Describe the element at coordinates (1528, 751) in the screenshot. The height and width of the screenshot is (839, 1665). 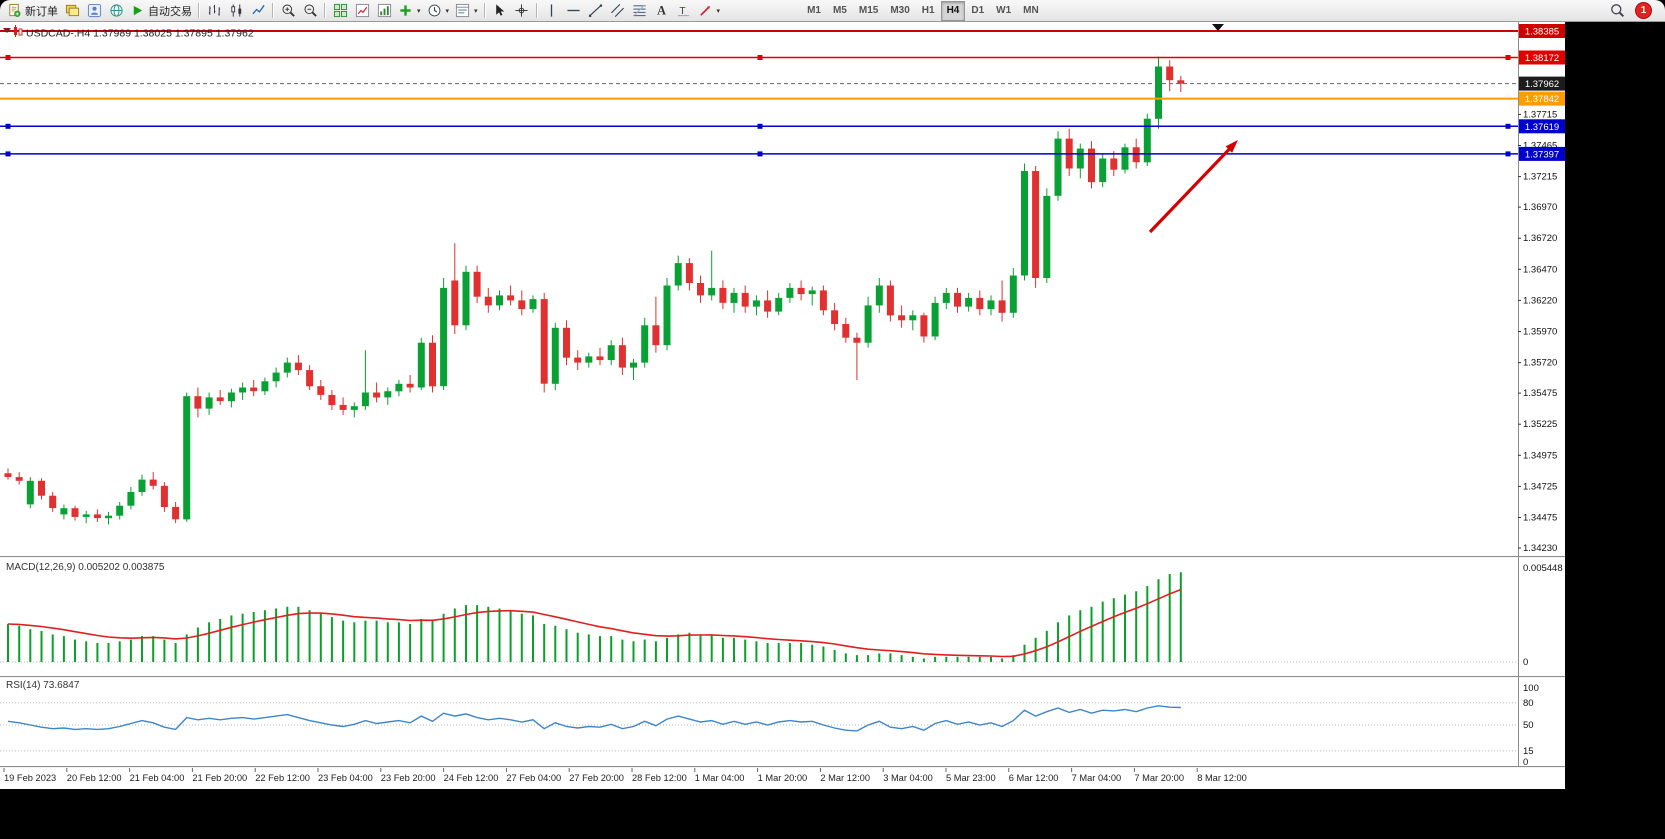
I see `svg-text: 15` at that location.